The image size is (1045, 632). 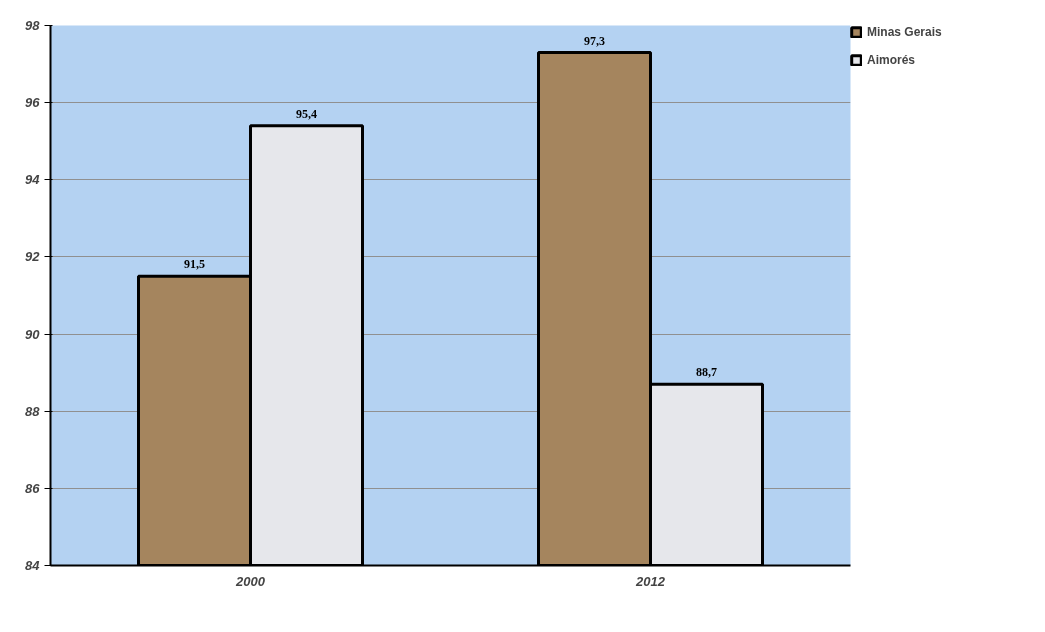 What do you see at coordinates (904, 32) in the screenshot?
I see `legend-label: Minas Gerais` at bounding box center [904, 32].